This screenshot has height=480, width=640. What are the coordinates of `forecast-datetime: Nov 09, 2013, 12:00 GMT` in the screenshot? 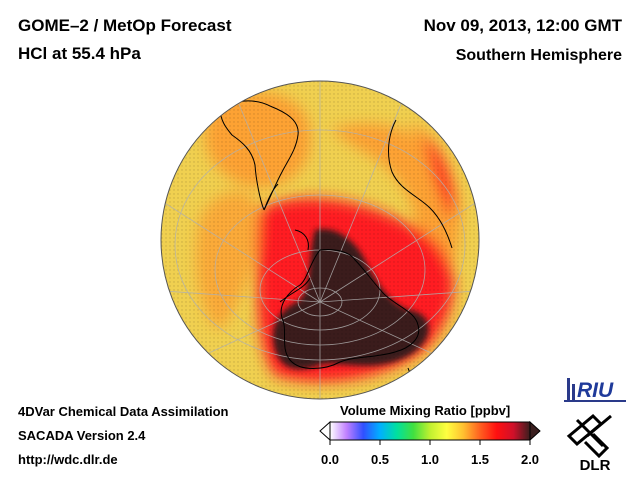 It's located at (522, 25).